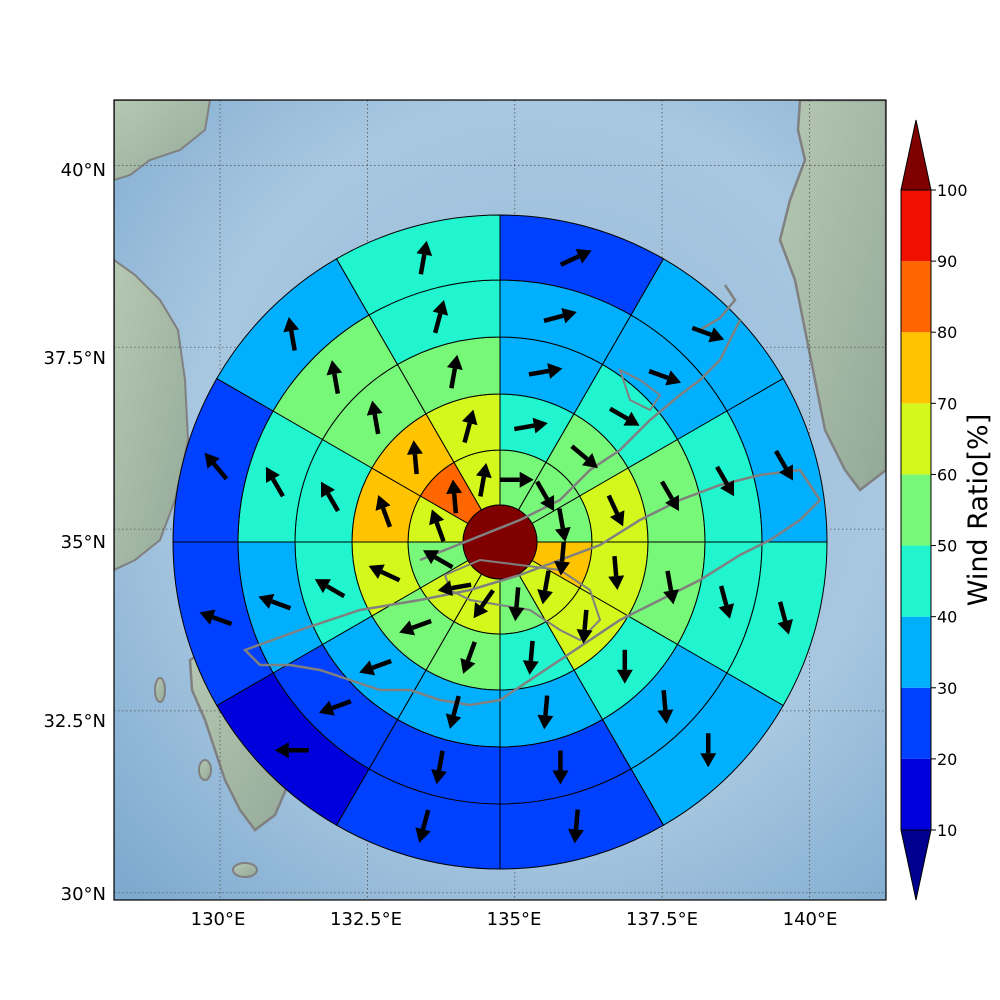 The image size is (1000, 1000). What do you see at coordinates (74, 721) in the screenshot?
I see `lat-tick-label: 32.5°N` at bounding box center [74, 721].